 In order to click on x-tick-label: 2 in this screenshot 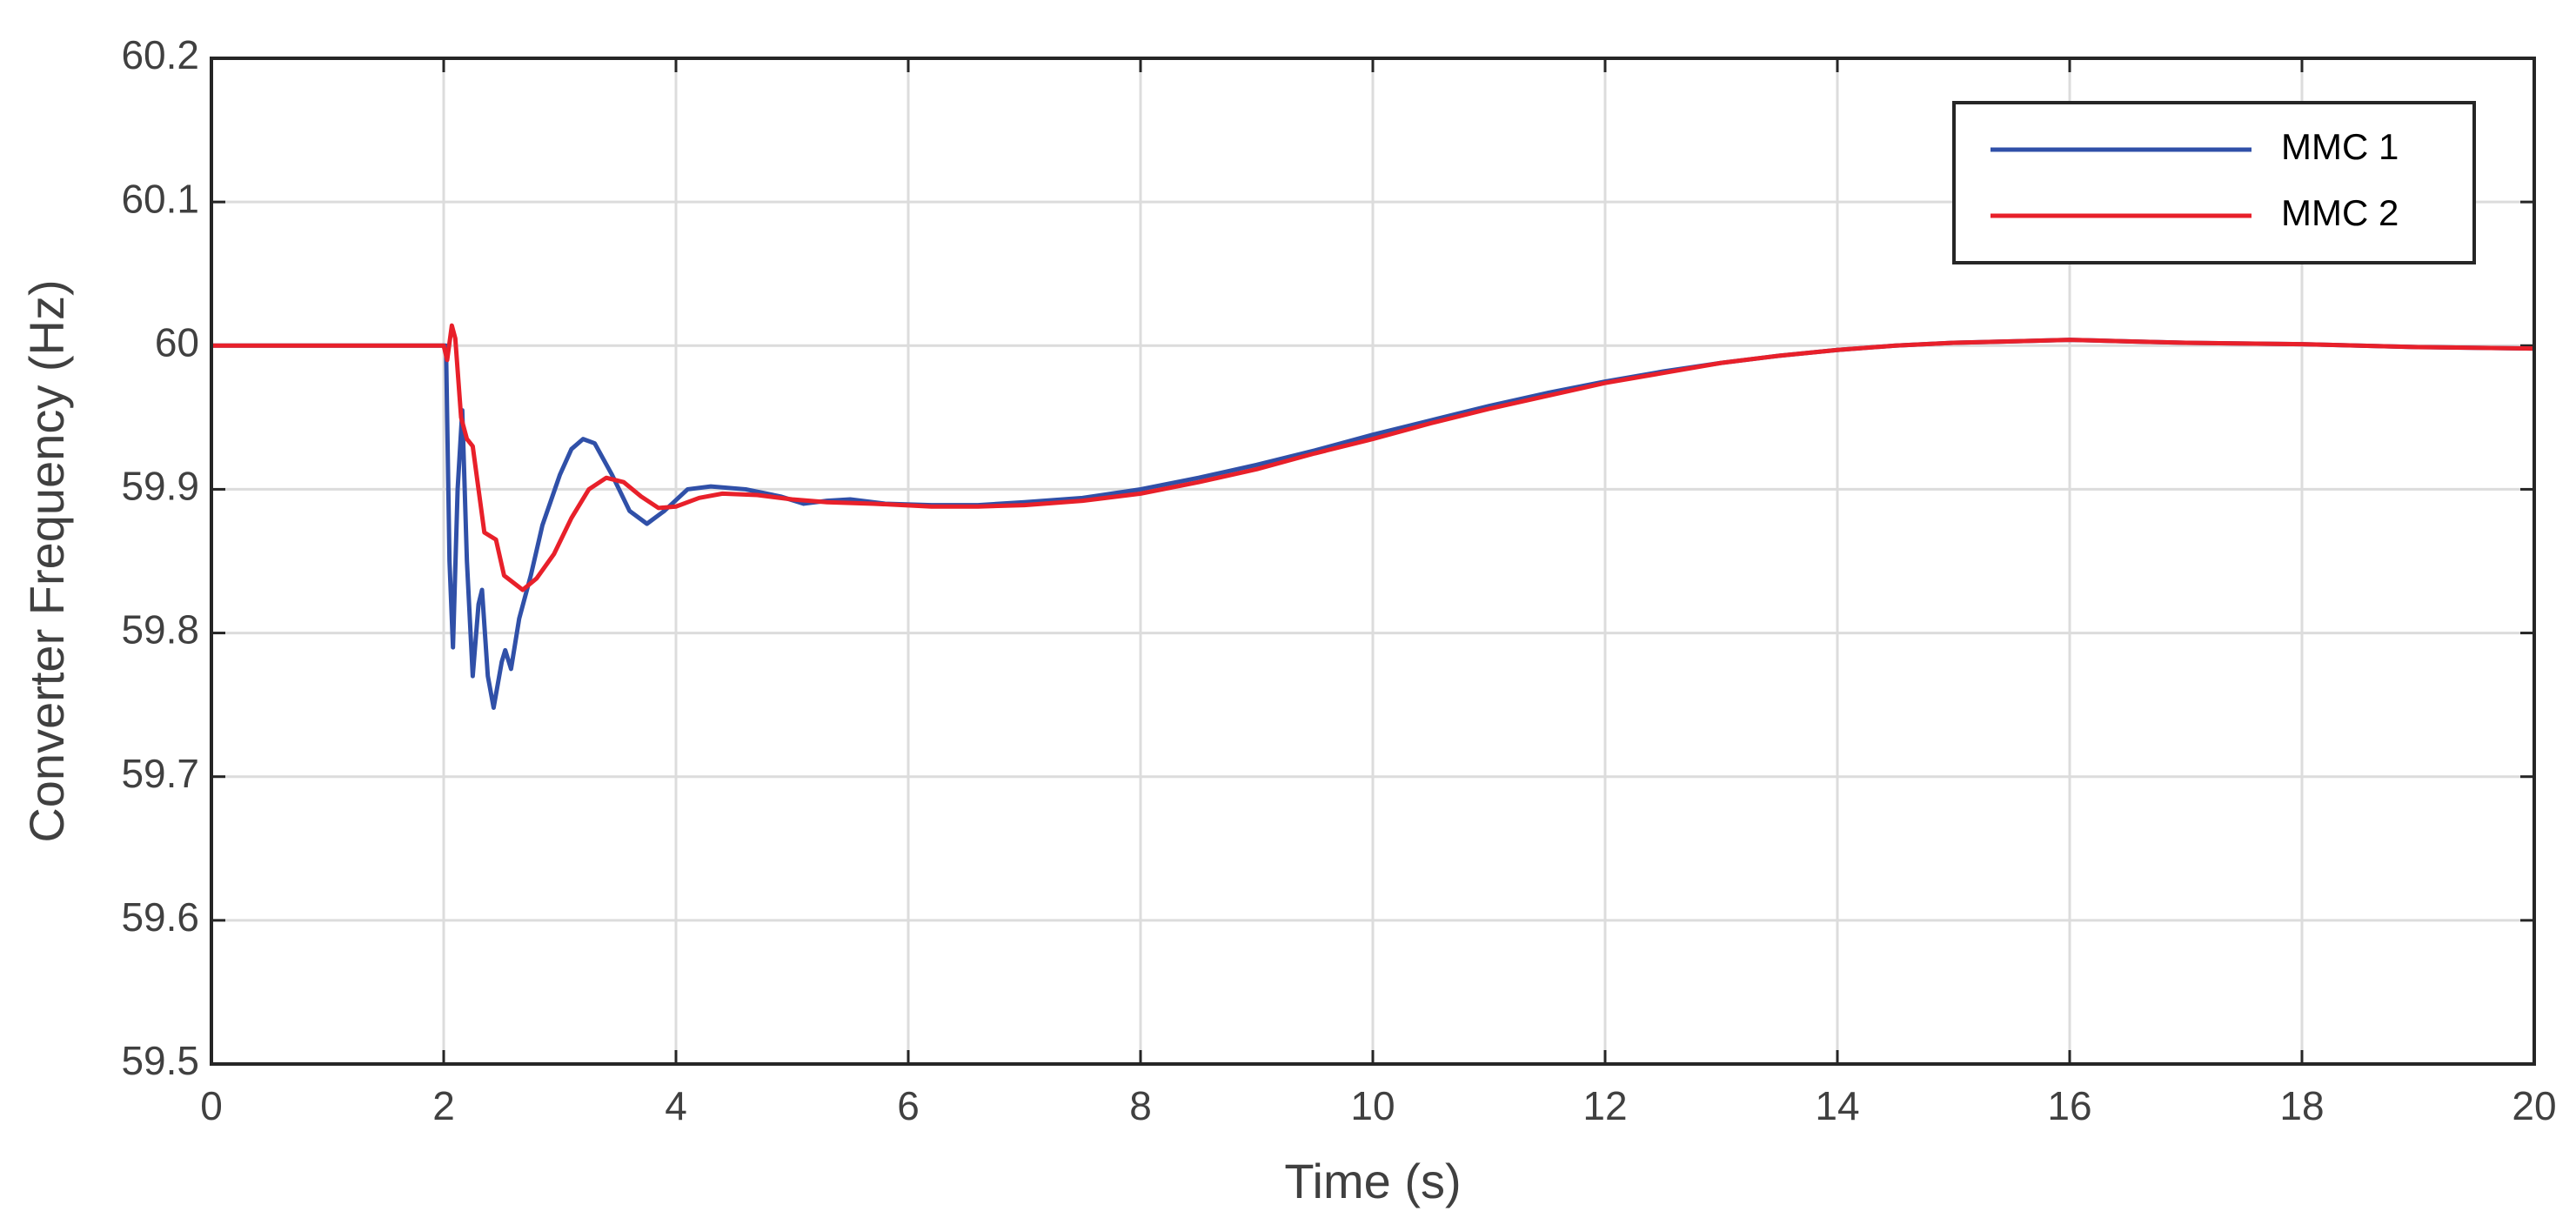, I will do `click(443, 1105)`.